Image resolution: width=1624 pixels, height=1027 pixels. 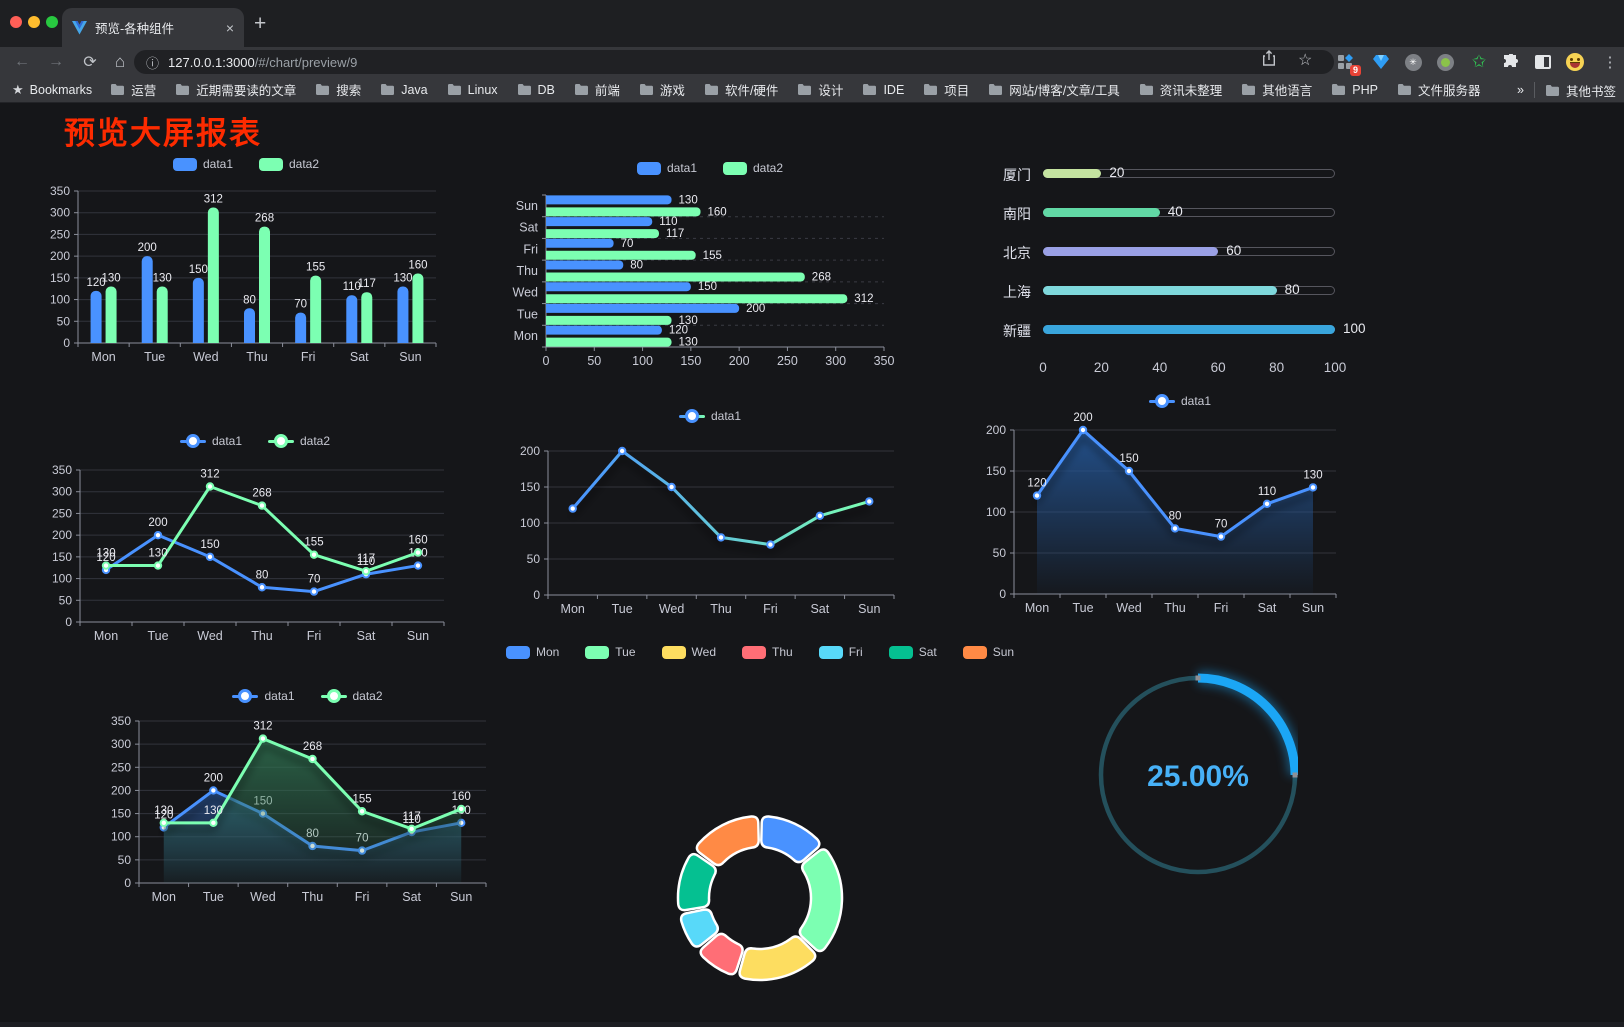 What do you see at coordinates (721, 954) in the screenshot?
I see `donut-slice-Thu` at bounding box center [721, 954].